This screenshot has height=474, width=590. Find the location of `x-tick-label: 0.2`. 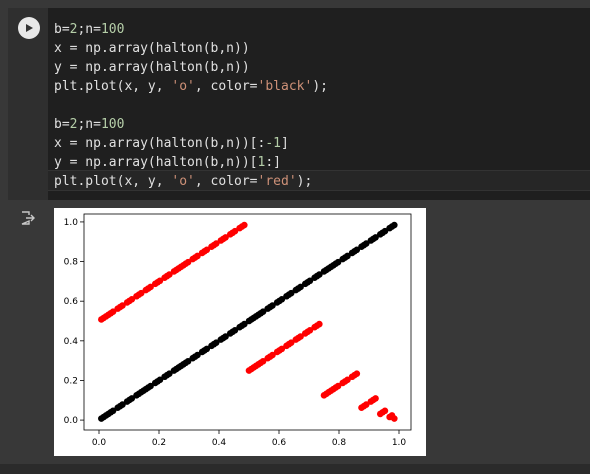

x-tick-label: 0.2 is located at coordinates (159, 443).